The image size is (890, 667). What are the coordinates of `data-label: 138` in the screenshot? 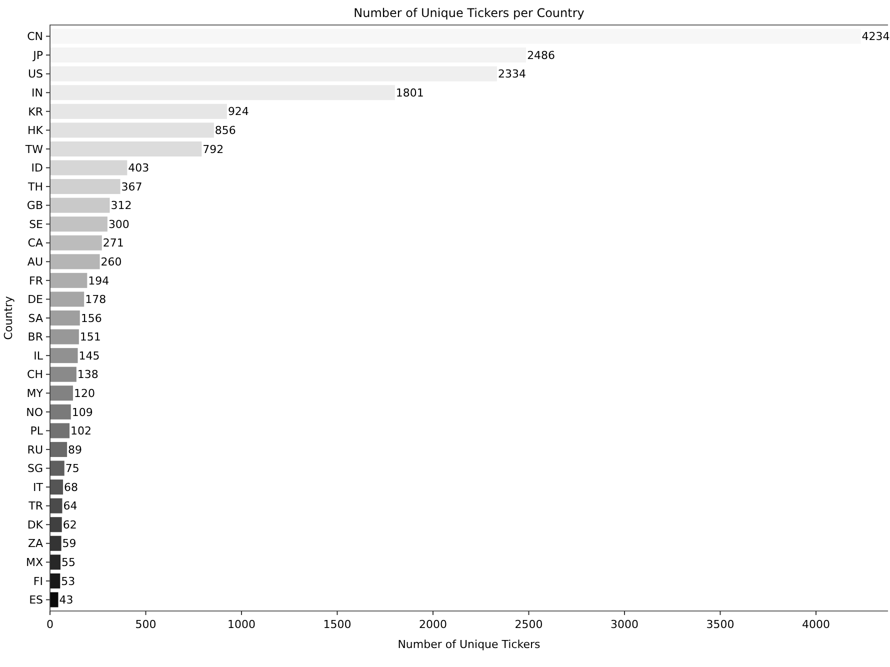 It's located at (87, 375).